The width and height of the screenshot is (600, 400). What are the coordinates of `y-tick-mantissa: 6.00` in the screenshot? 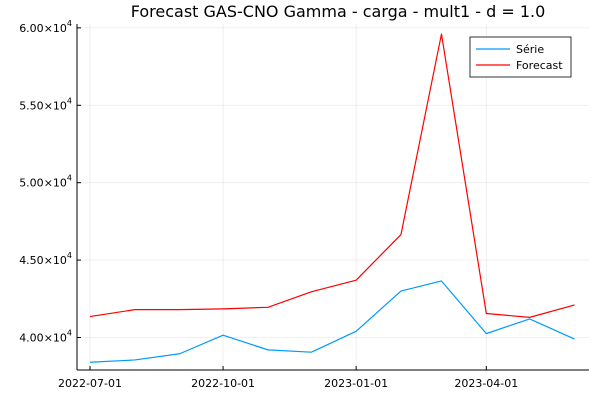 It's located at (31, 28).